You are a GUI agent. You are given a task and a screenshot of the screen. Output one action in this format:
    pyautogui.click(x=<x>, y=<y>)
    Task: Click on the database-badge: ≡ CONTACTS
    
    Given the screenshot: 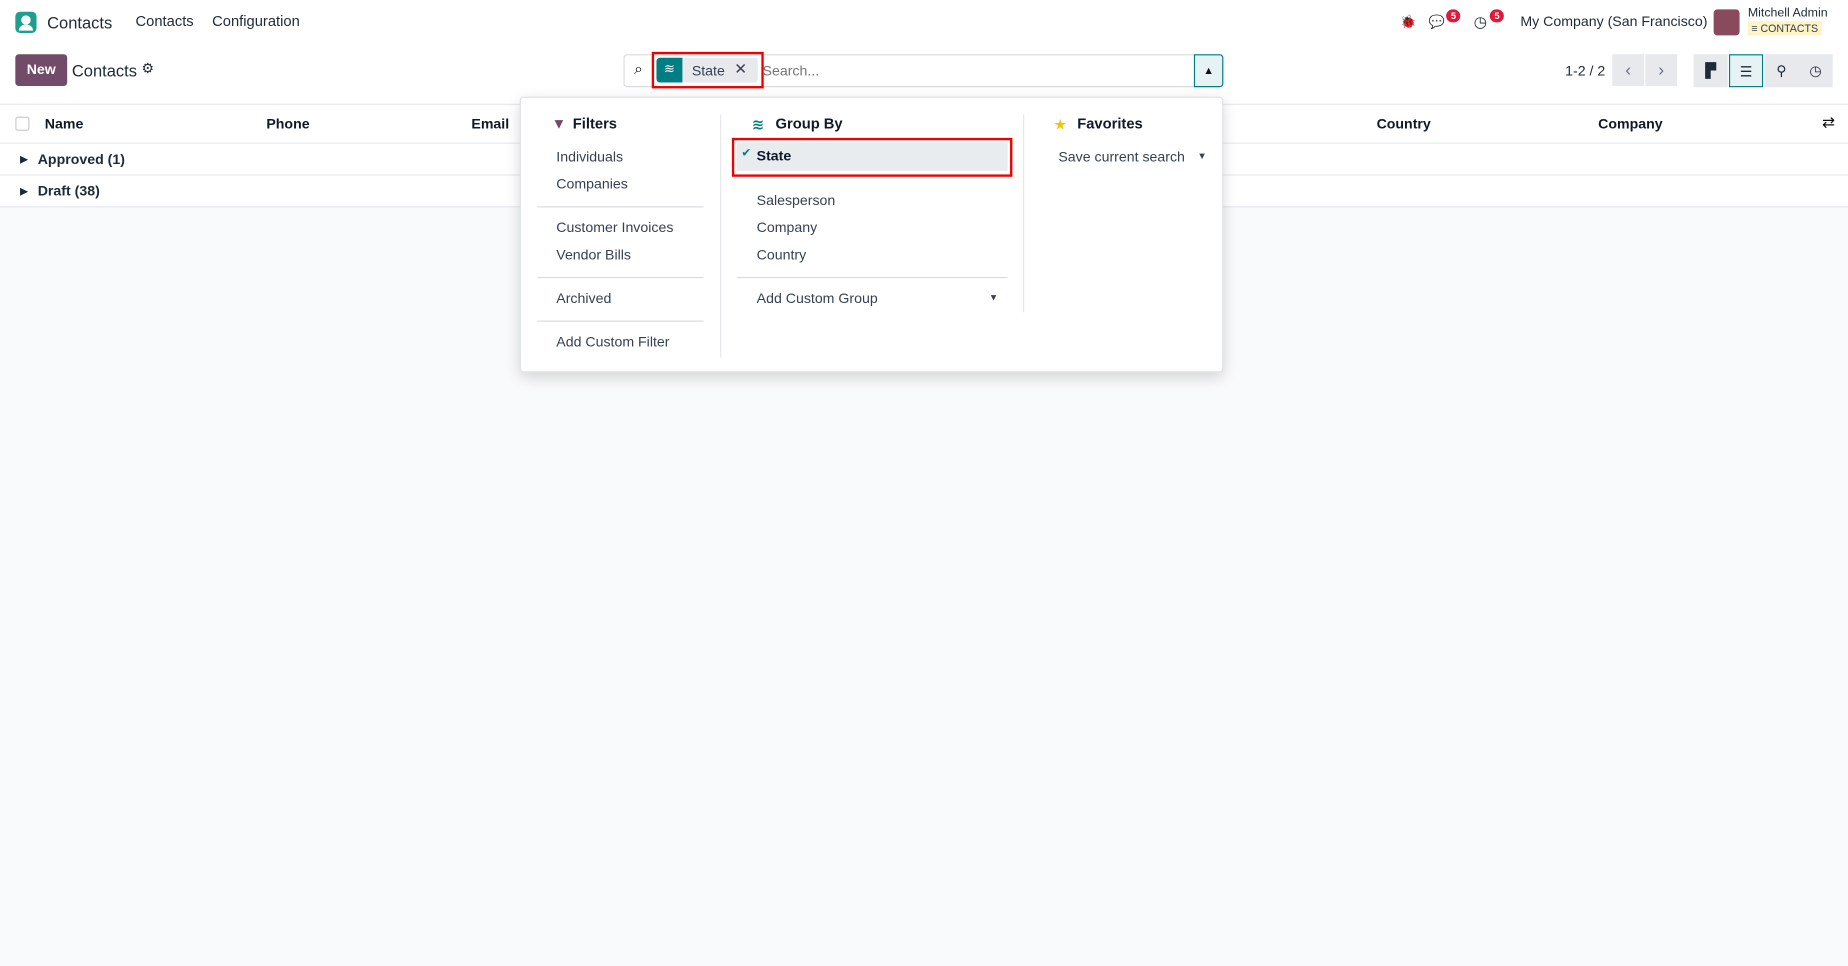 What is the action you would take?
    pyautogui.click(x=1784, y=28)
    